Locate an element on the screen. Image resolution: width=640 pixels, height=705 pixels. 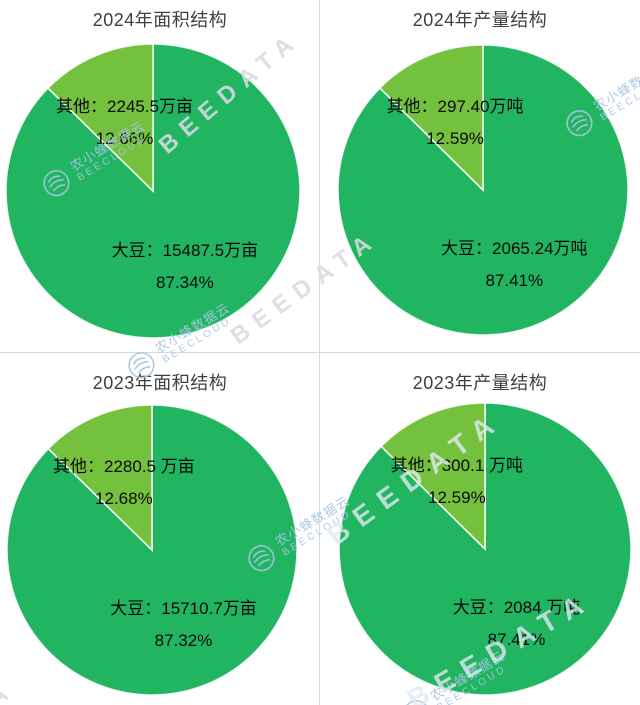
slice-label-other: 其他：2280.5 万亩 12.68% is located at coordinates (124, 483).